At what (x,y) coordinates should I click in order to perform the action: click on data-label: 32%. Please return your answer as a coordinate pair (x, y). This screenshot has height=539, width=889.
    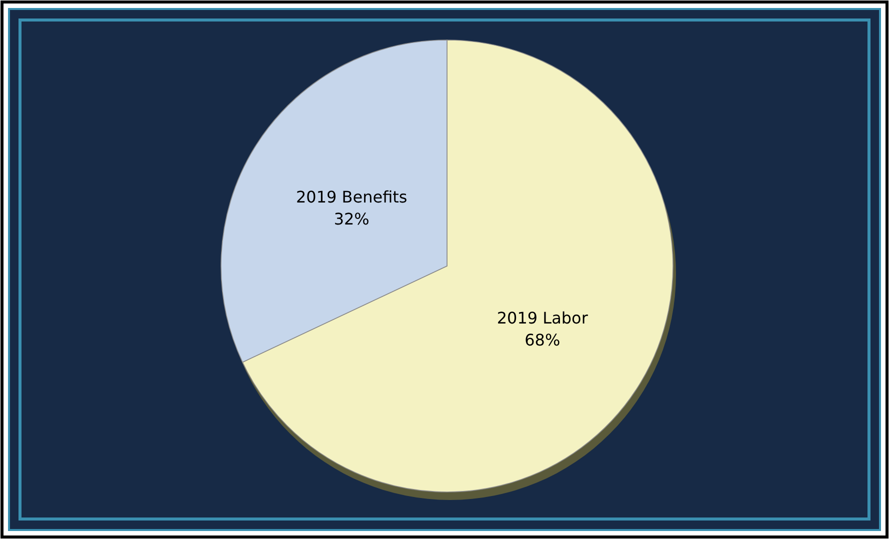
    Looking at the image, I should click on (352, 219).